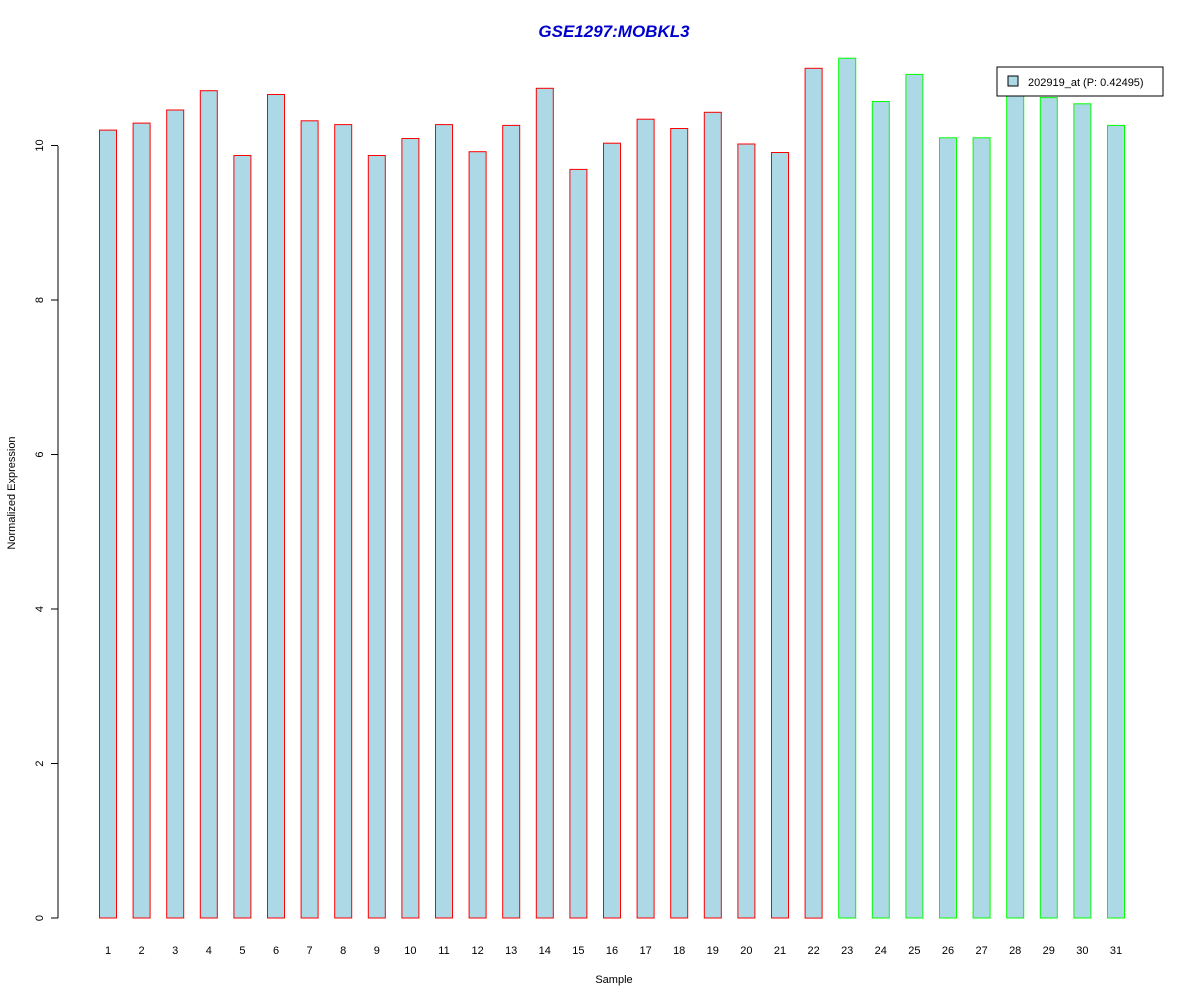 The image size is (1200, 1000). I want to click on legend-swatch, so click(1013, 81).